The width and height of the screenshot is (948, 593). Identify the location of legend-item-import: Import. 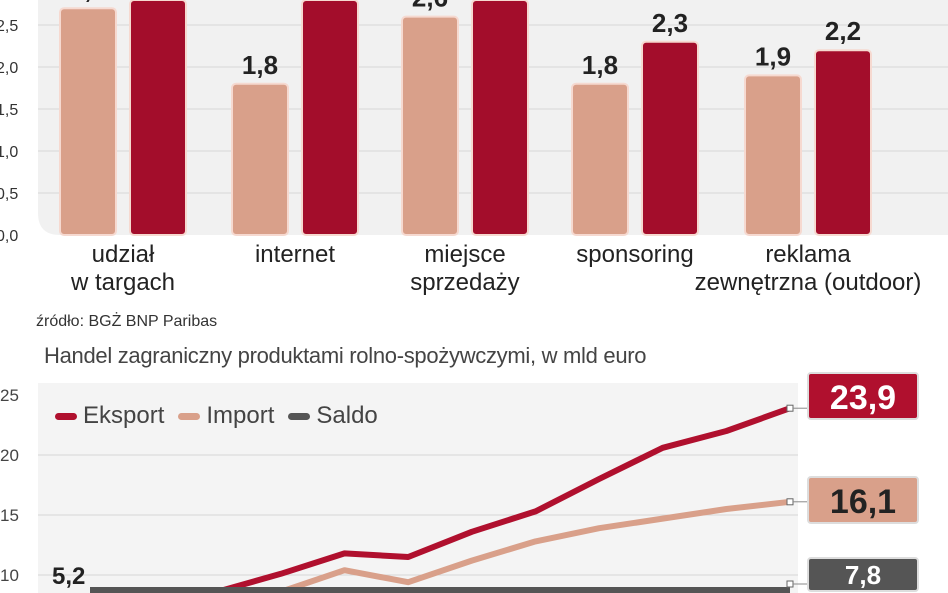
(226, 416).